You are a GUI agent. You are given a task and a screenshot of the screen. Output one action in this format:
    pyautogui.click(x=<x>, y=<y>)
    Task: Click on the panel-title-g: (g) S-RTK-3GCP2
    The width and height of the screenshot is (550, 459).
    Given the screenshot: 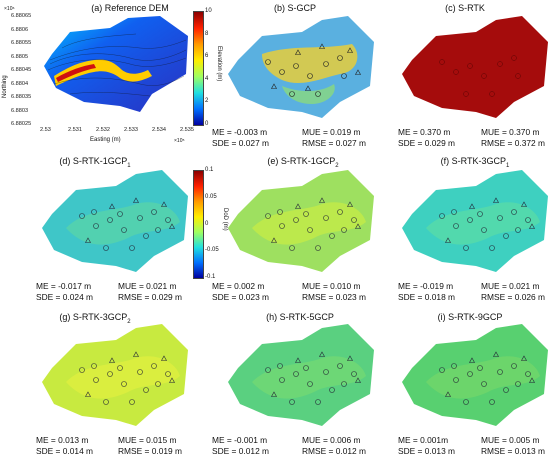 What is the action you would take?
    pyautogui.click(x=95, y=318)
    